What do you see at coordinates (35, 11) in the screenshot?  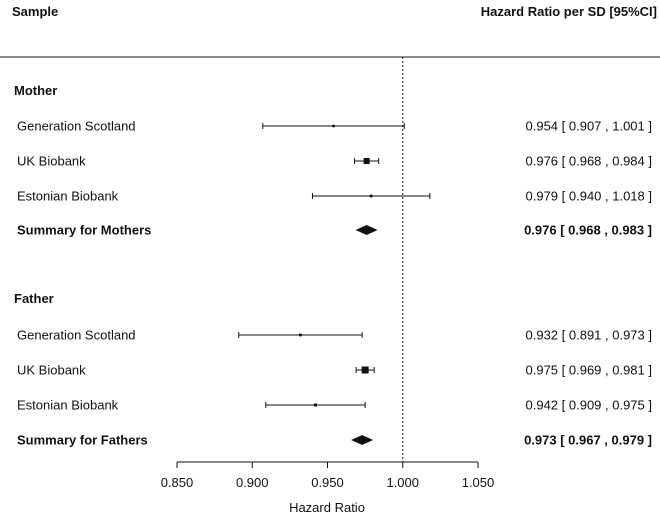 I see `sample-column-header: Sample` at bounding box center [35, 11].